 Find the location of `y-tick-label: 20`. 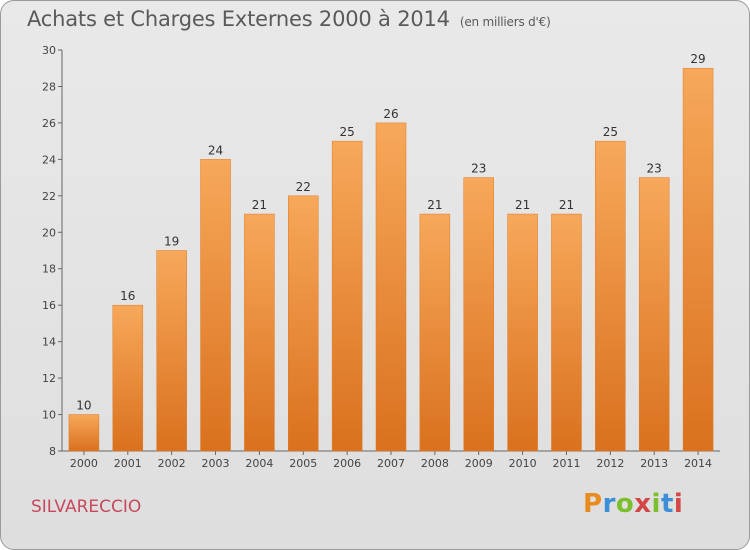

y-tick-label: 20 is located at coordinates (49, 232).